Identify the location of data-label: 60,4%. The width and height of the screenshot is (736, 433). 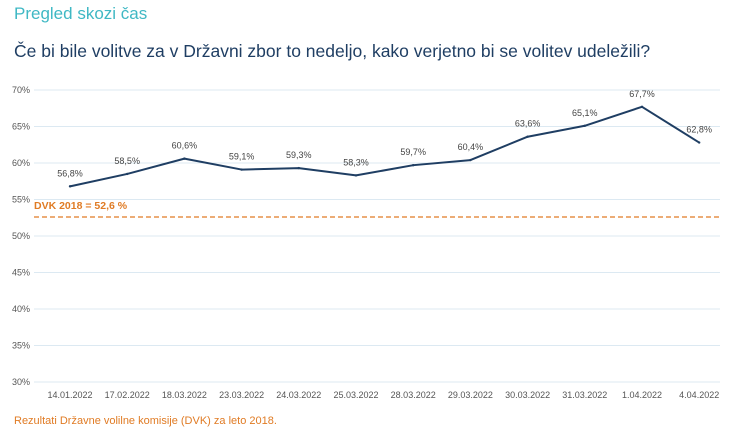
(471, 147).